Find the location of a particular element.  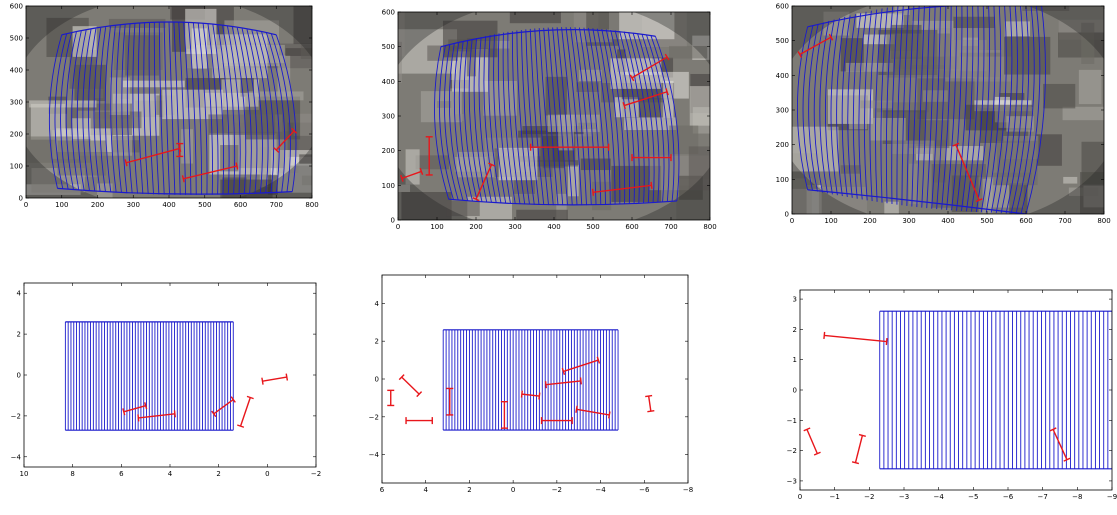

x-tick-label: 500 is located at coordinates (204, 205).